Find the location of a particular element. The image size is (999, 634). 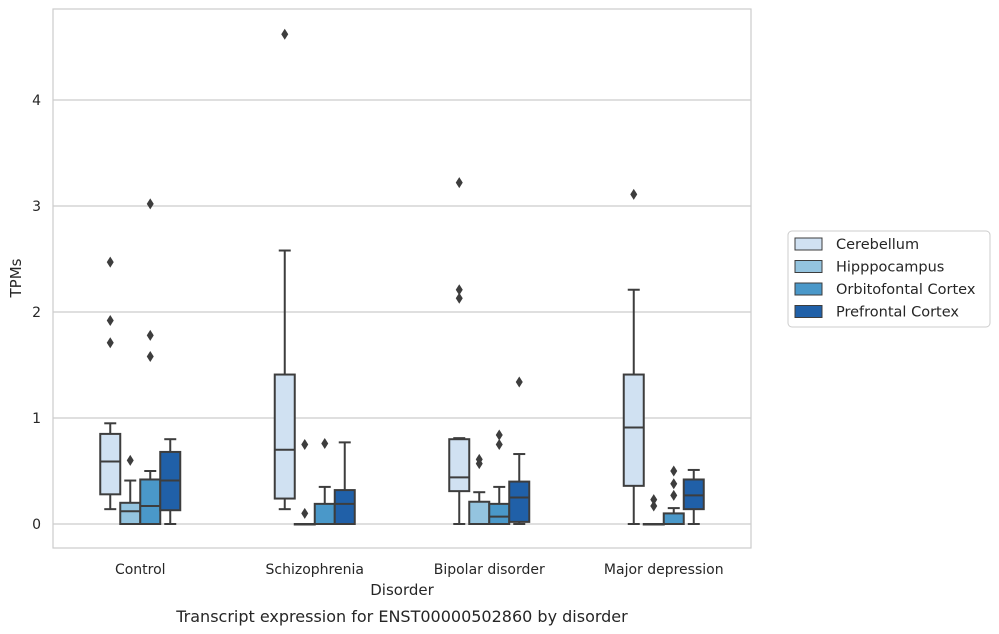

x-tick-label: Bipolar disorder is located at coordinates (489, 570).